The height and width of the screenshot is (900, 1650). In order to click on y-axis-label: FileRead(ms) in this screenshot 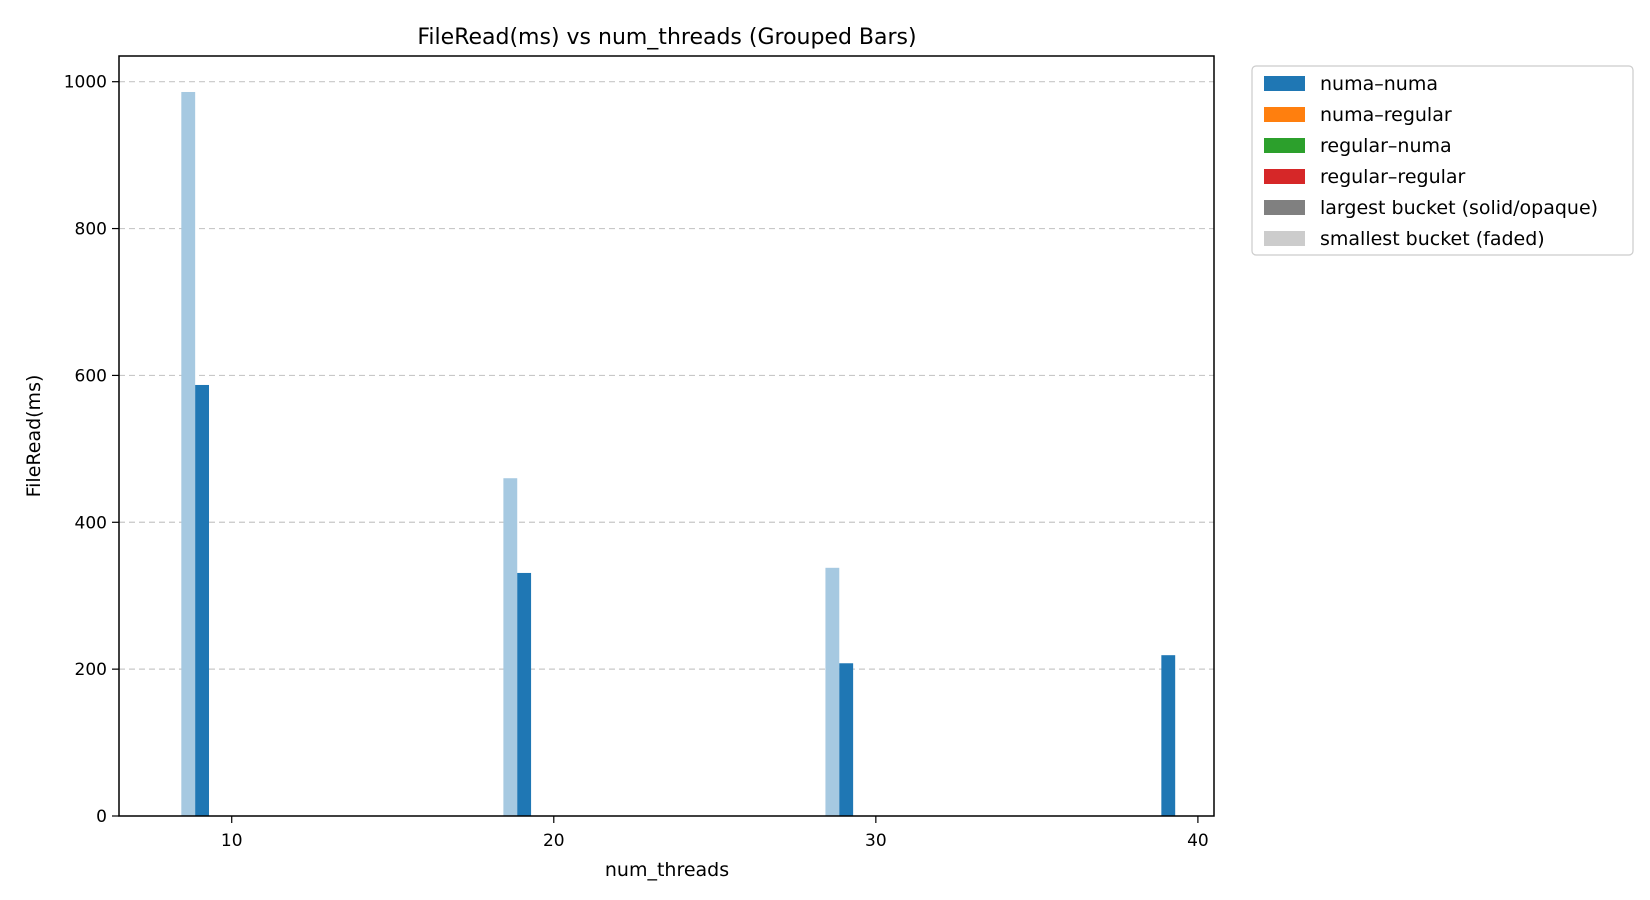, I will do `click(34, 436)`.